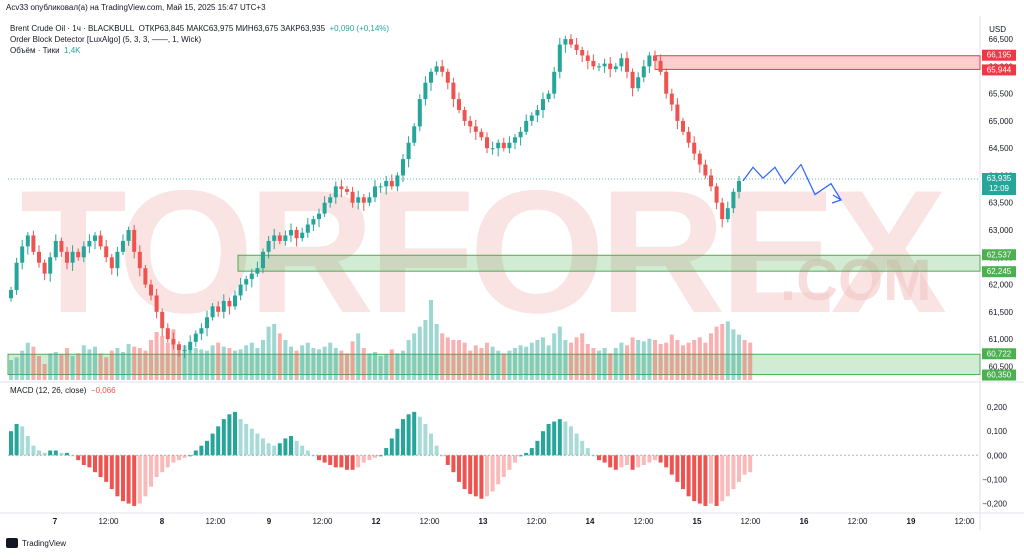 This screenshot has height=560, width=1024. What do you see at coordinates (55, 521) in the screenshot?
I see `time-tick-label: 7` at bounding box center [55, 521].